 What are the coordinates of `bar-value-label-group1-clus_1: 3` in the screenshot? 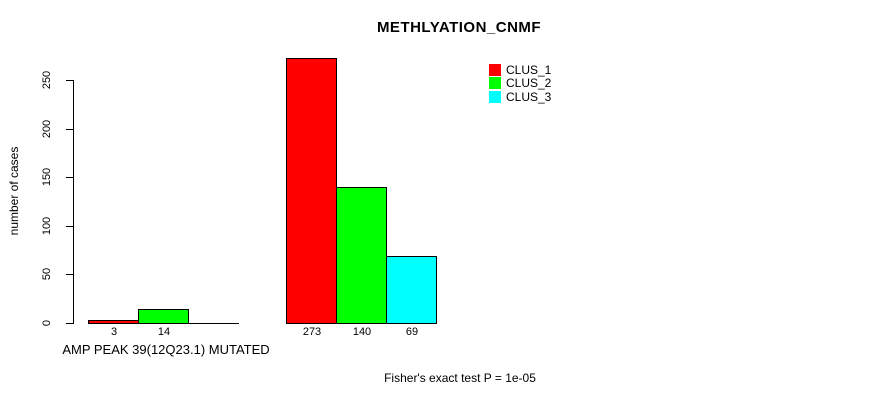 It's located at (114, 332).